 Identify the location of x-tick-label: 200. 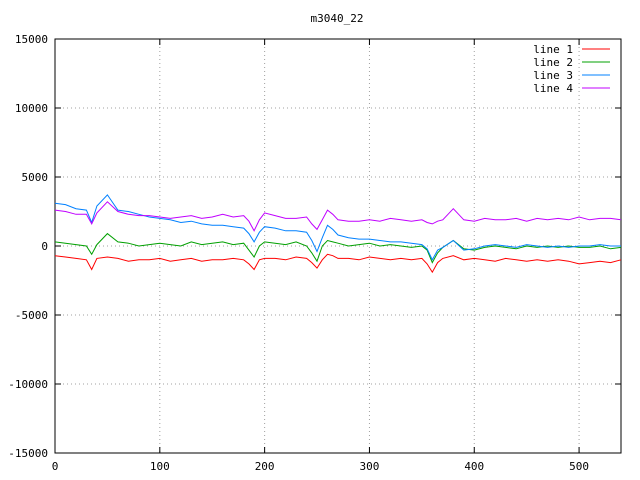
(265, 466).